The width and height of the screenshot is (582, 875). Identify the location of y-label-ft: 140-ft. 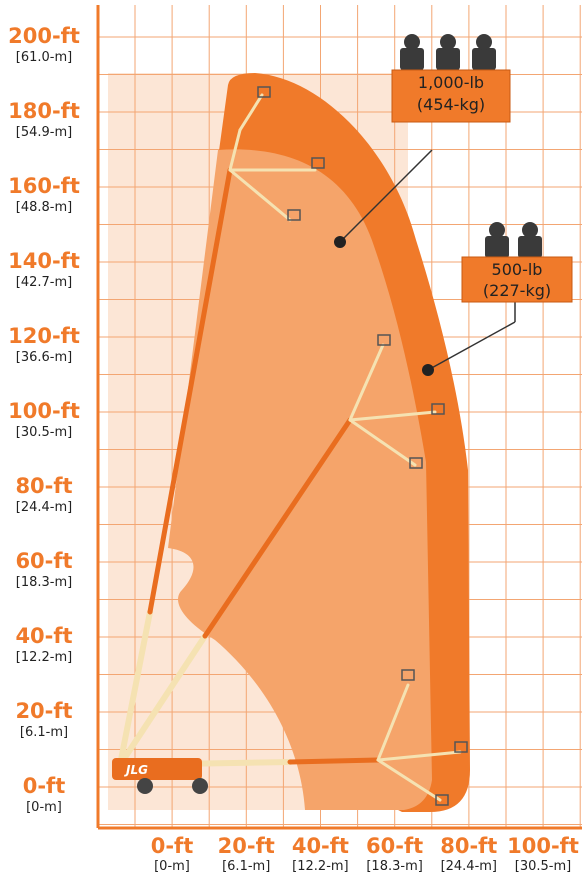
(44, 261).